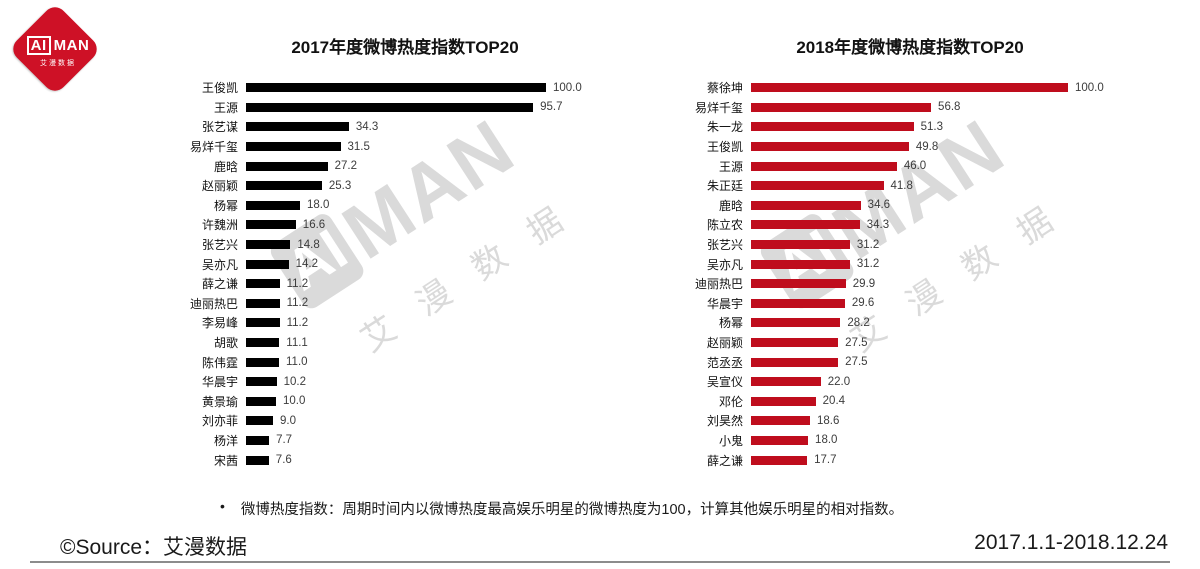 The image size is (1200, 569). I want to click on chart-row: 朱正廷 41.8, so click(883, 186).